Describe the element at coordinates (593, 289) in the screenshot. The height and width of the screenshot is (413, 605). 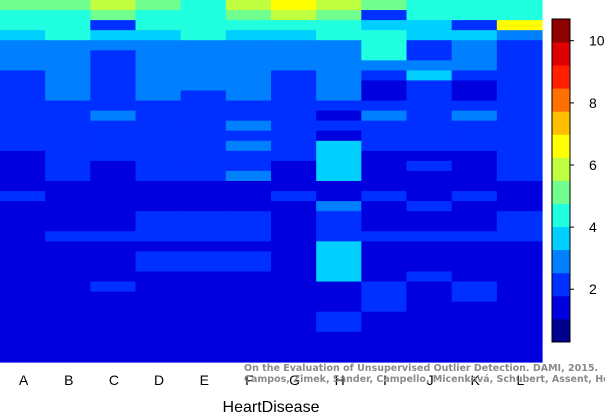
I see `colorbar-tick-label: 2` at that location.